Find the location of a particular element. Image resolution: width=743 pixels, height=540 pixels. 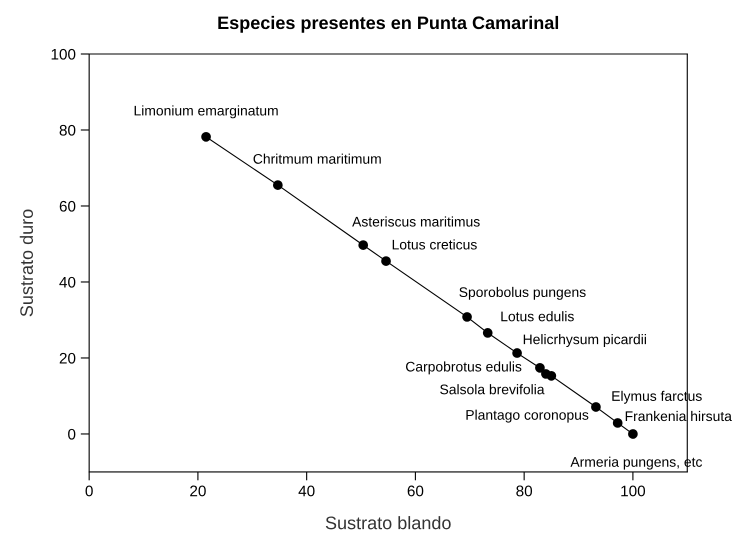

x-tick-label: 60 is located at coordinates (416, 491).